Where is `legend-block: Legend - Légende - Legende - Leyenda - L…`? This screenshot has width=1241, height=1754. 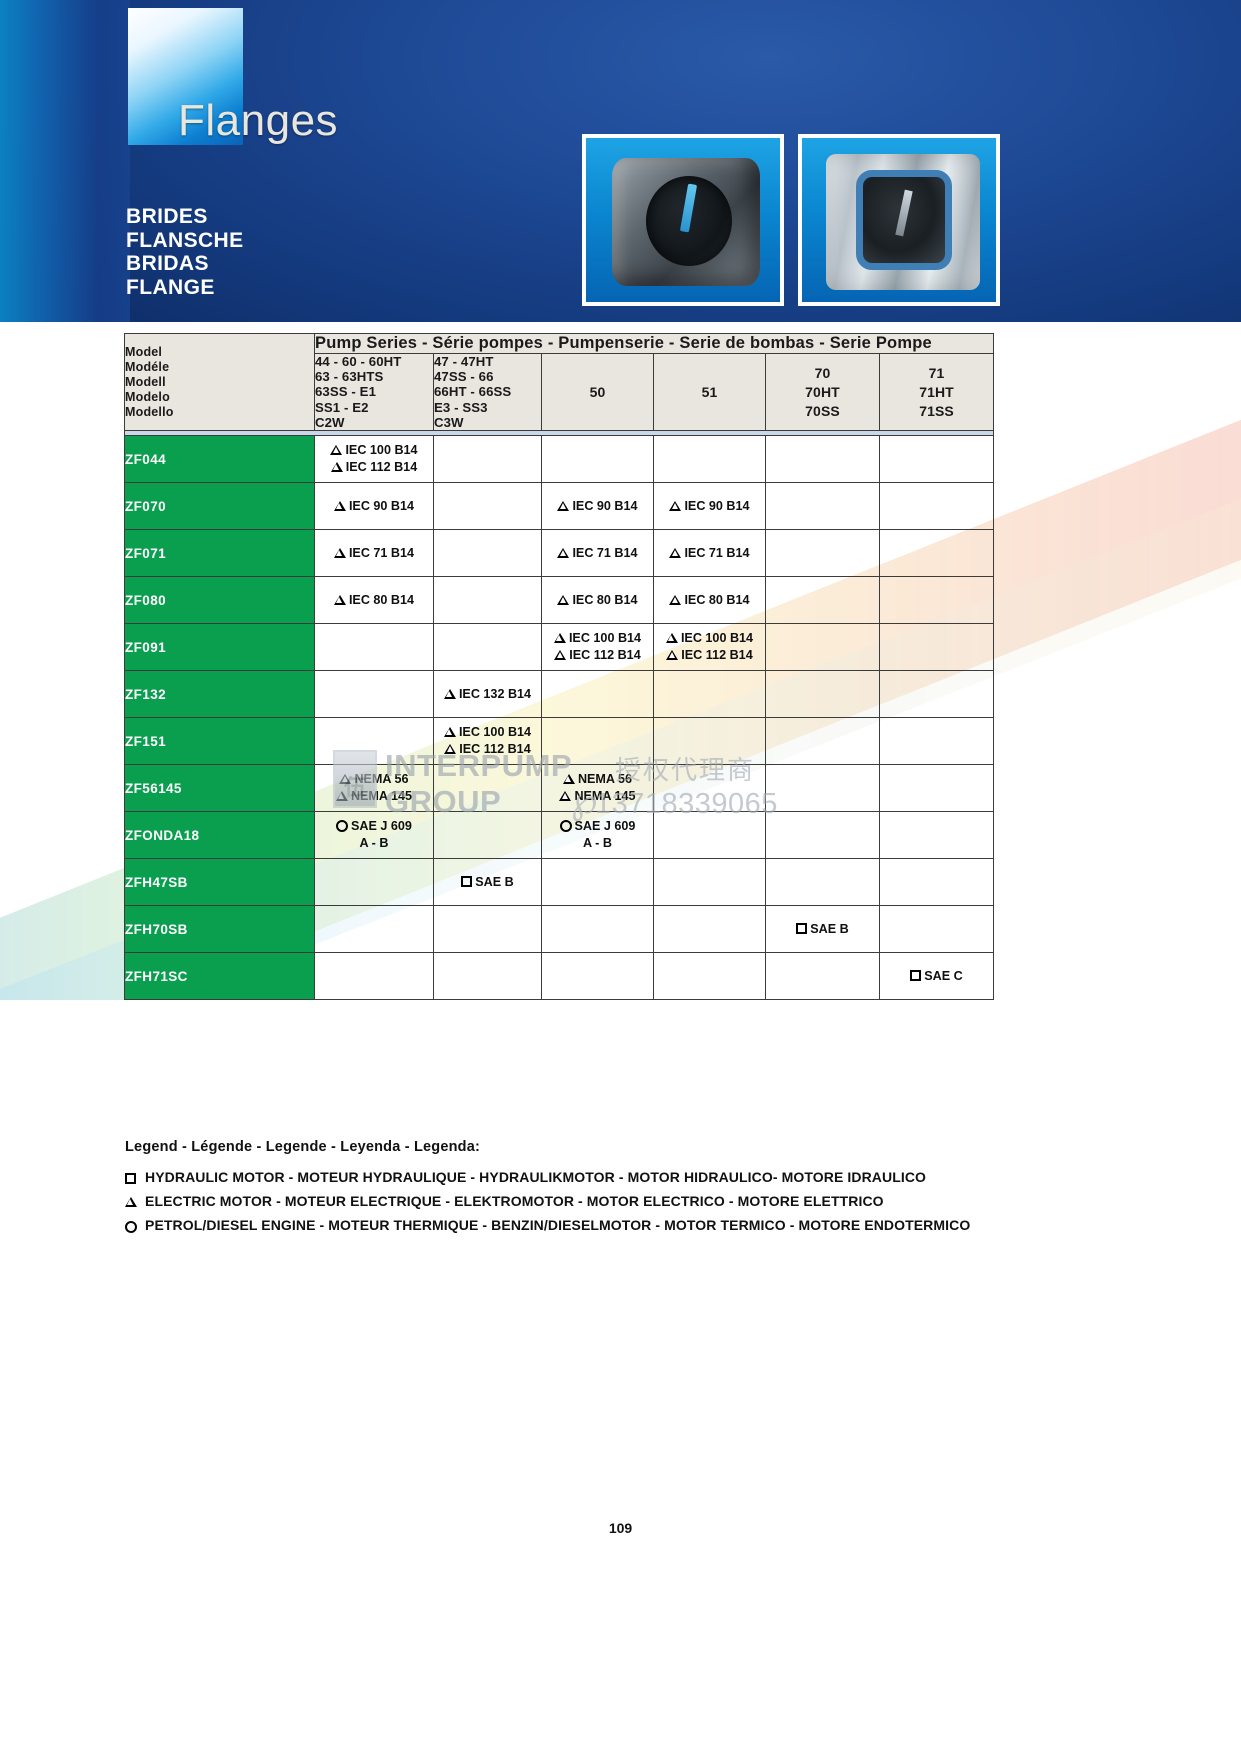
legend-block: Legend - Légende - Legende - Leyenda - L… is located at coordinates (575, 1190).